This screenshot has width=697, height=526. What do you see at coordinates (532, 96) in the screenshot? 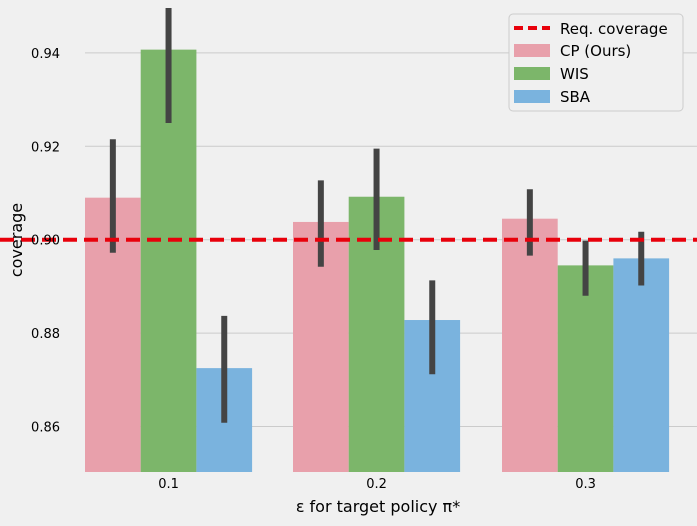
I see `legend-swatch-sba` at bounding box center [532, 96].